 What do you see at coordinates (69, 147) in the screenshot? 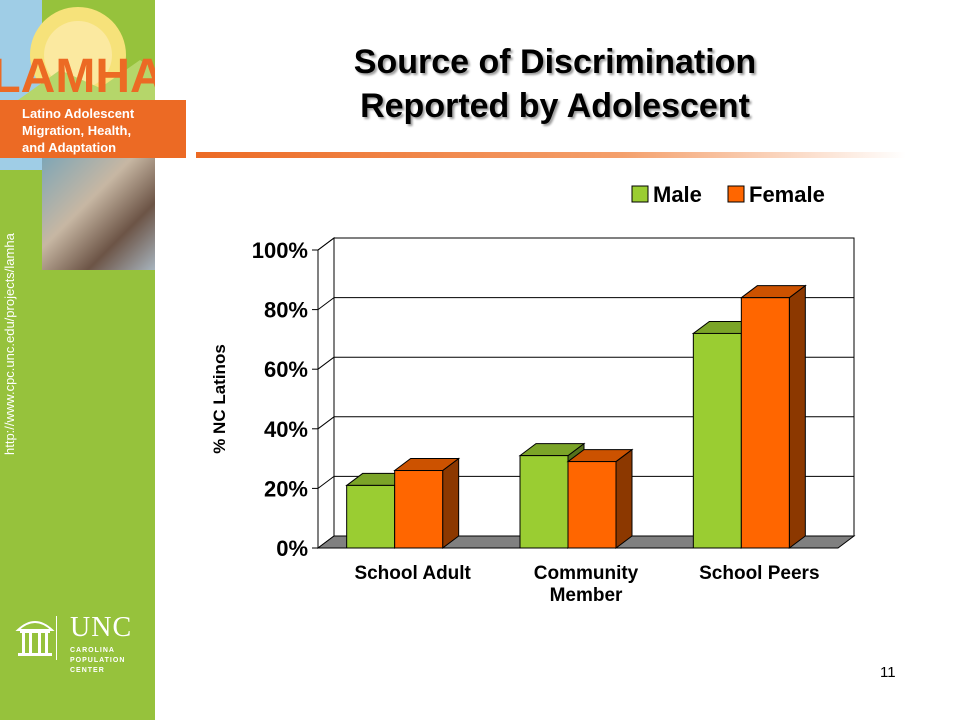
I see `logo-line-3: and Adaptation` at bounding box center [69, 147].